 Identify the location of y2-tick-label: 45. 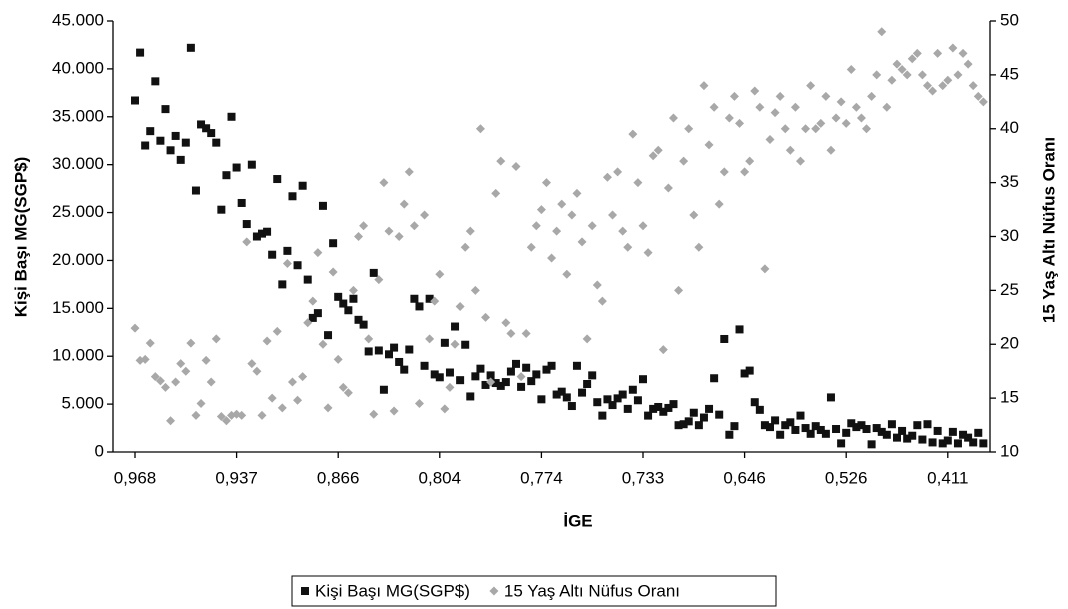
(1009, 73).